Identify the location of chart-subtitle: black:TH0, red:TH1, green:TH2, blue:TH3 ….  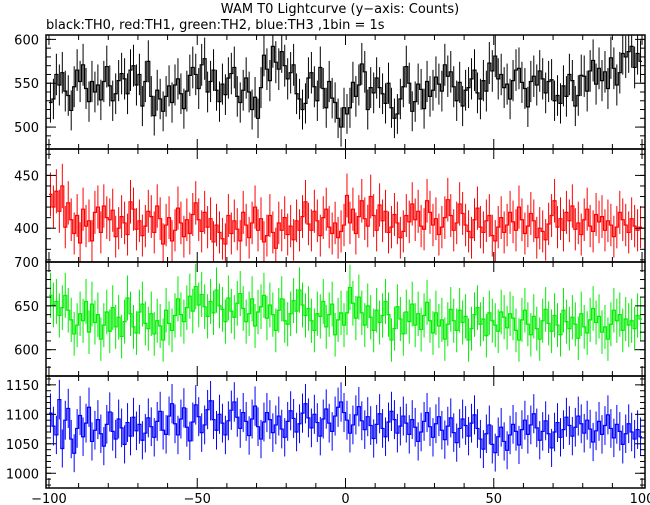
(215, 25).